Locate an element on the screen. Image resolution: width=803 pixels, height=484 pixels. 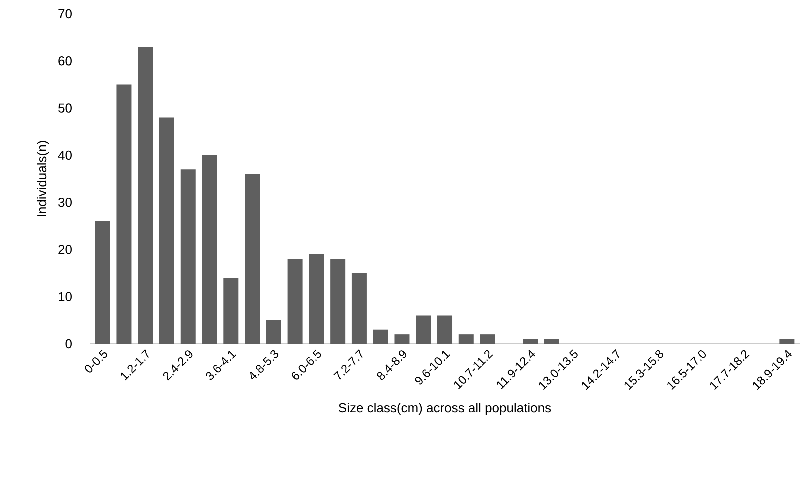
y-tick-label: 10 is located at coordinates (65, 297).